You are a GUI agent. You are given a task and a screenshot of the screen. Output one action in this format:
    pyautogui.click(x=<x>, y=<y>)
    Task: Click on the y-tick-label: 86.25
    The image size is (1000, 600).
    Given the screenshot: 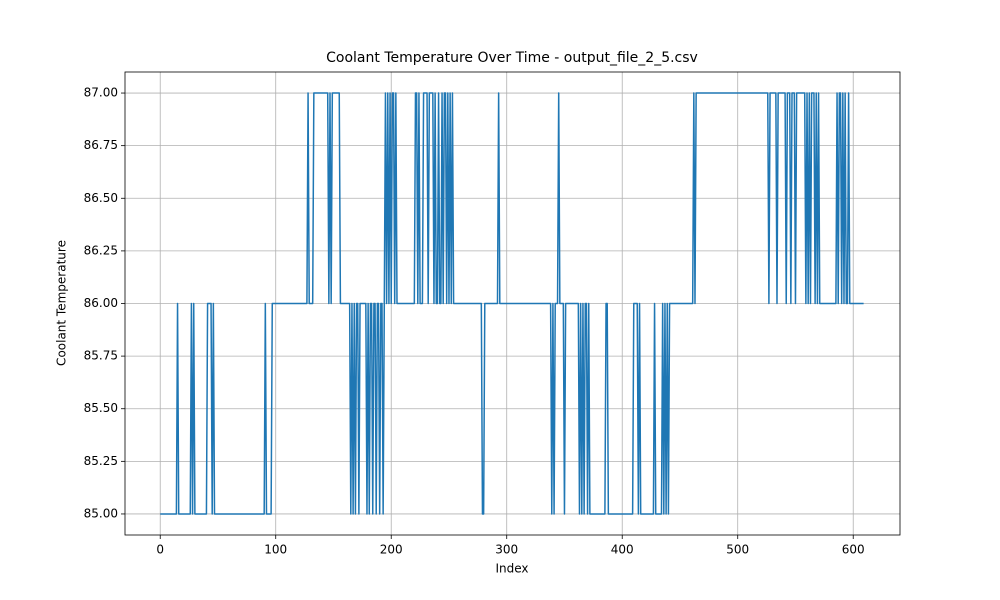 What is the action you would take?
    pyautogui.click(x=101, y=250)
    